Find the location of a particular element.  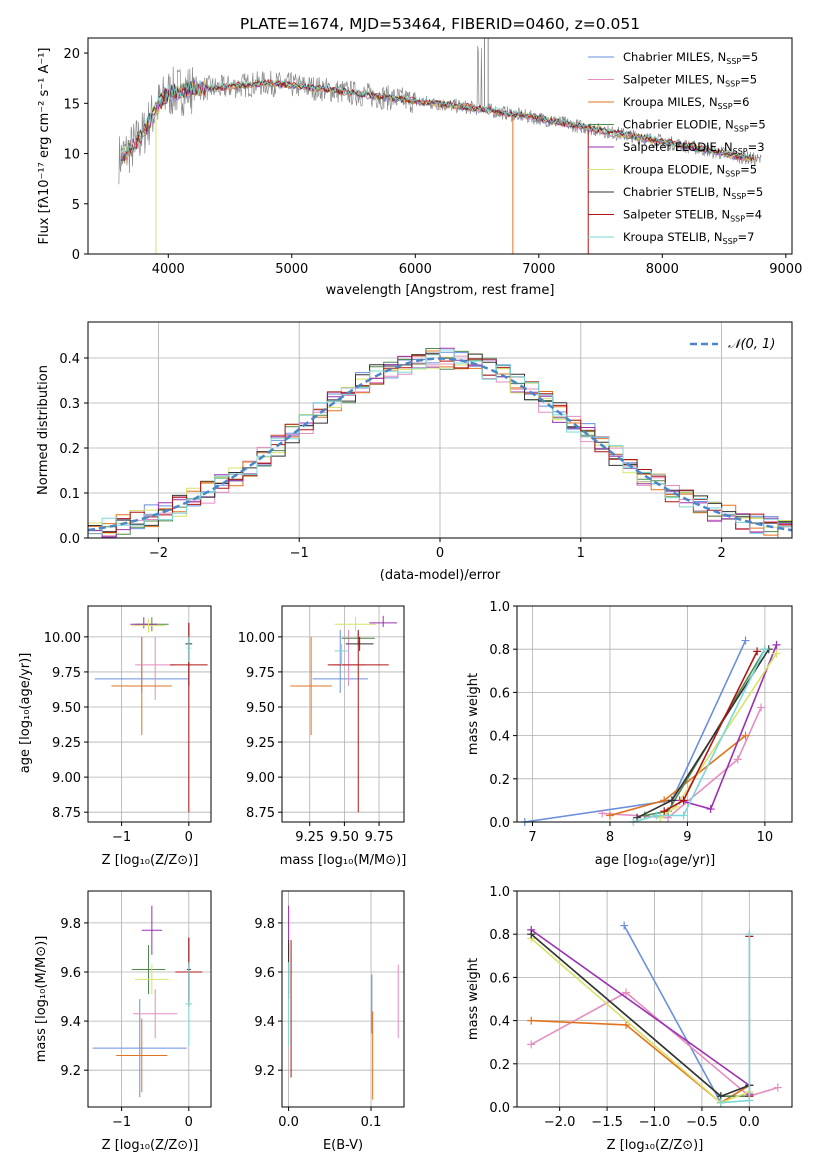

spectrum-ytick-label: 5 is located at coordinates (76, 205).